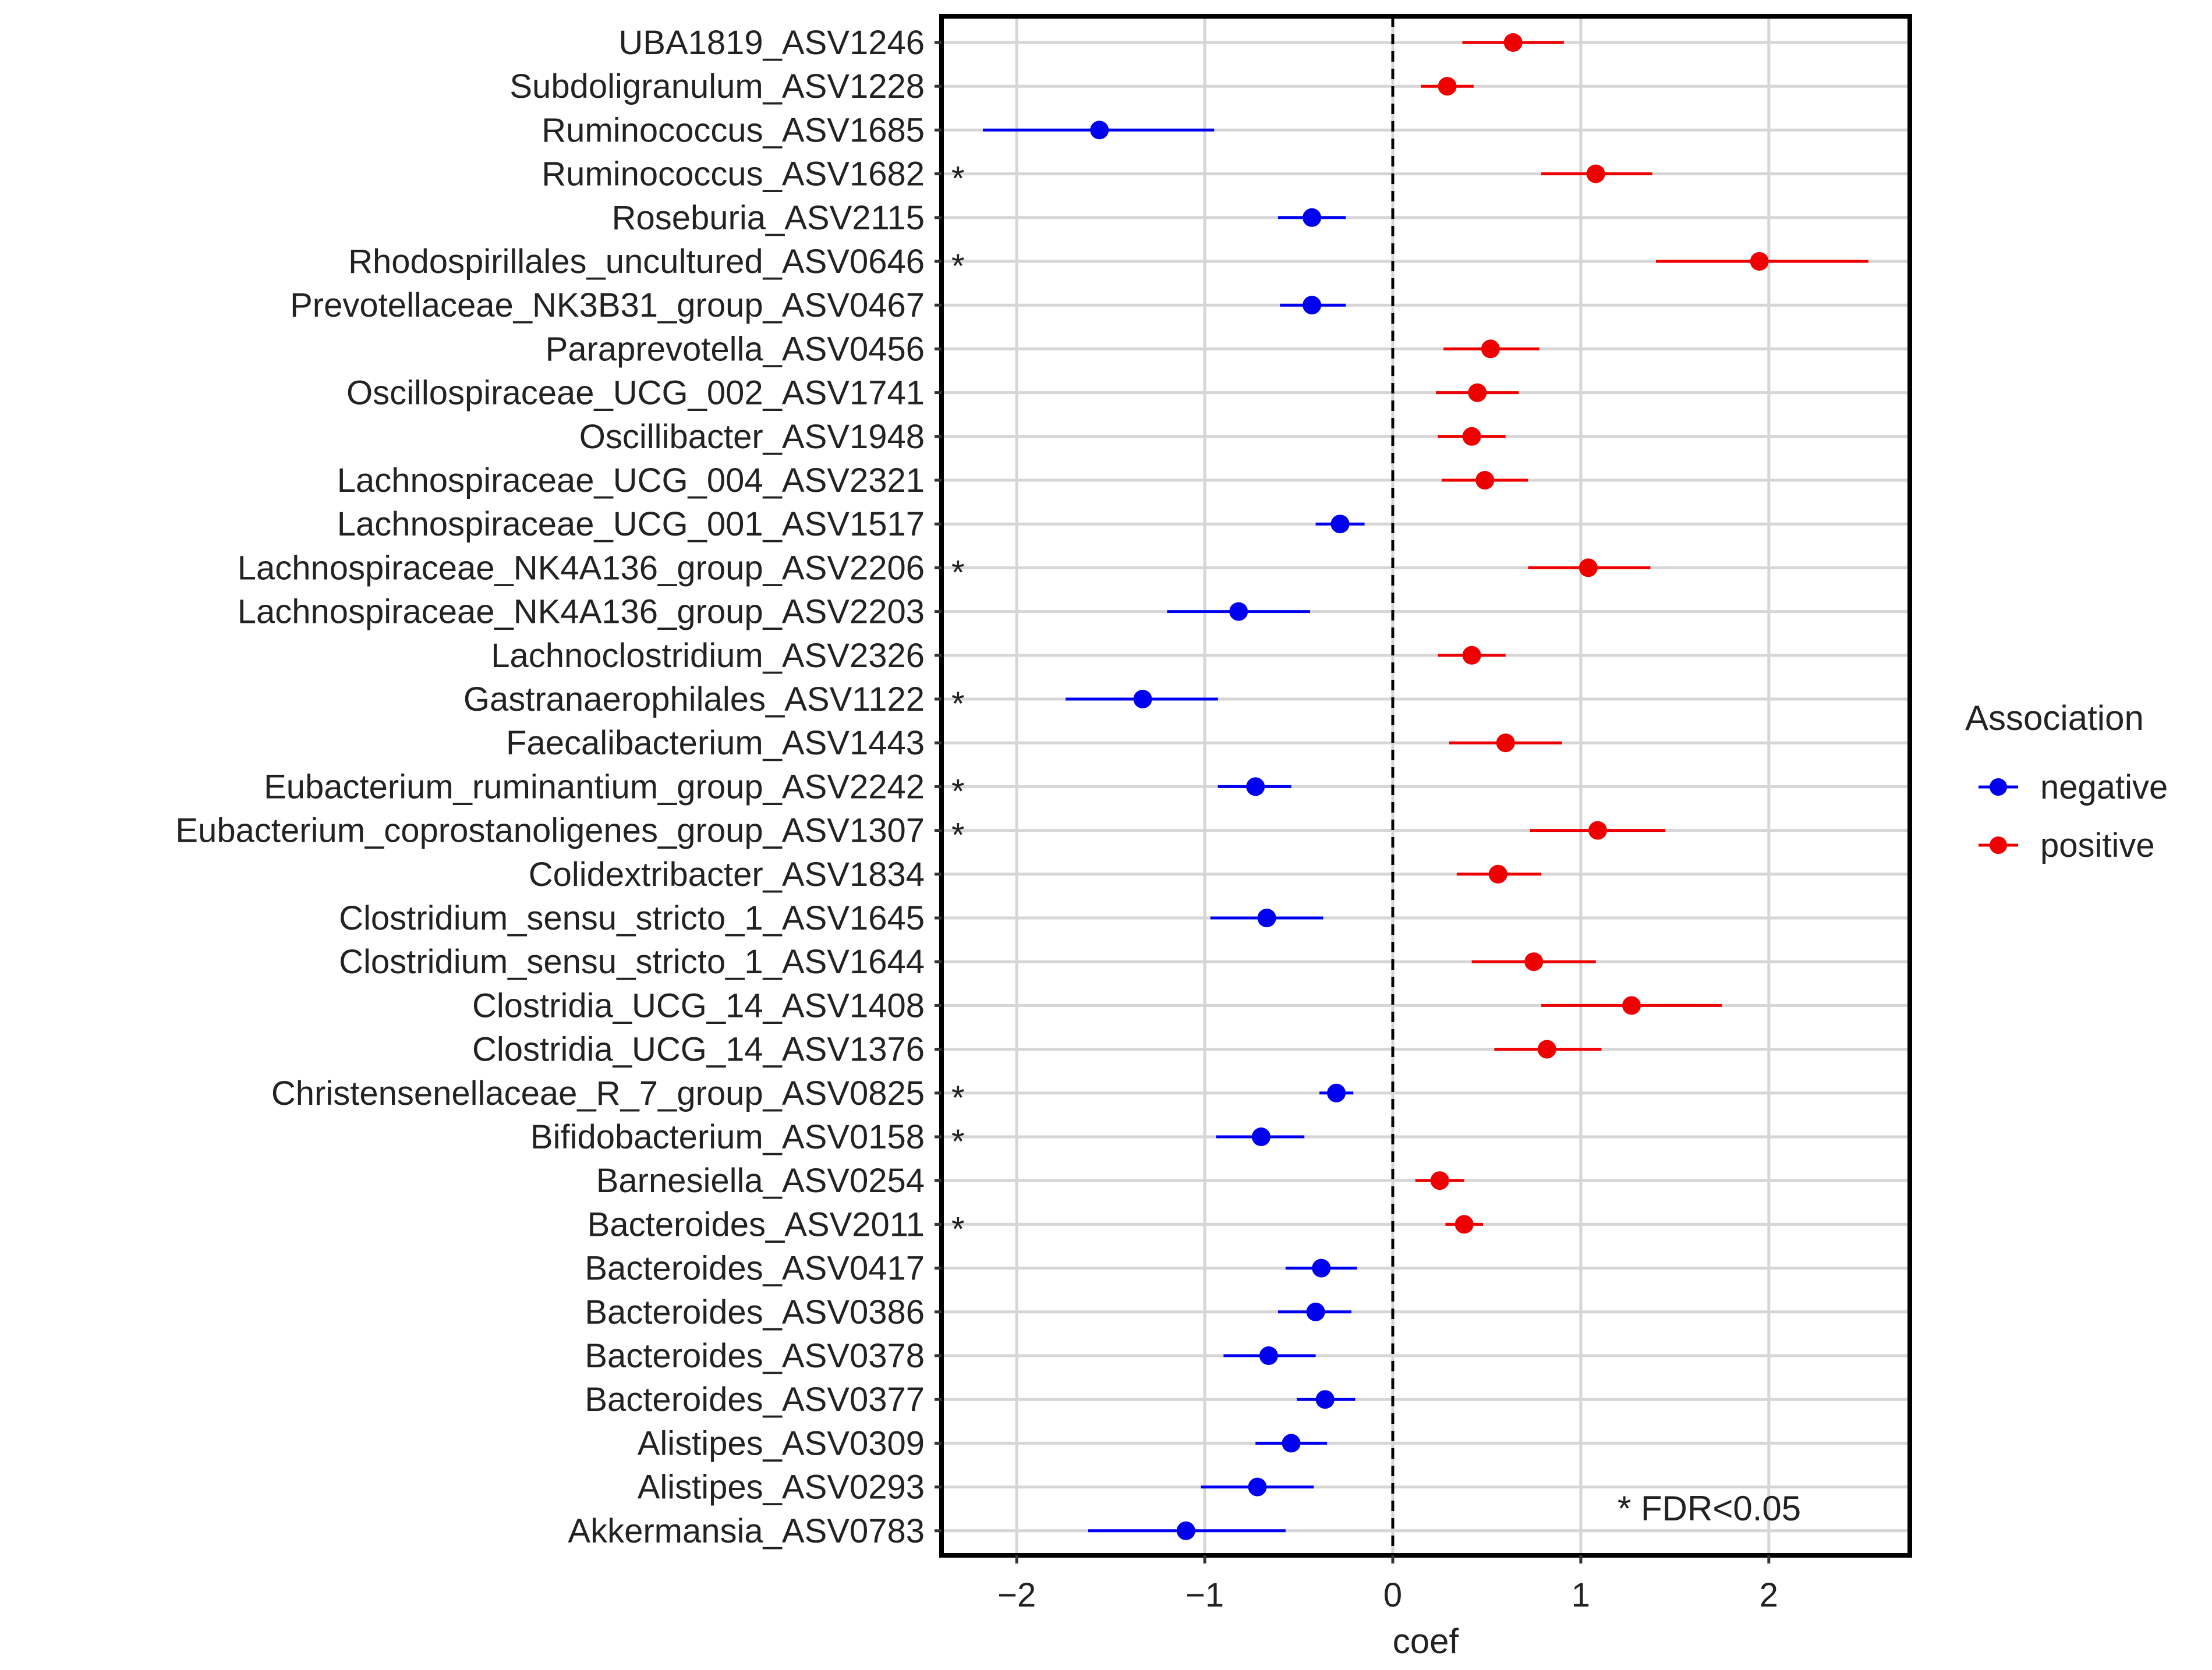 This screenshot has height=1670, width=2212. Describe the element at coordinates (727, 1137) in the screenshot. I see `y-tick-label-25: Bifidobacterium_ASV0158` at that location.